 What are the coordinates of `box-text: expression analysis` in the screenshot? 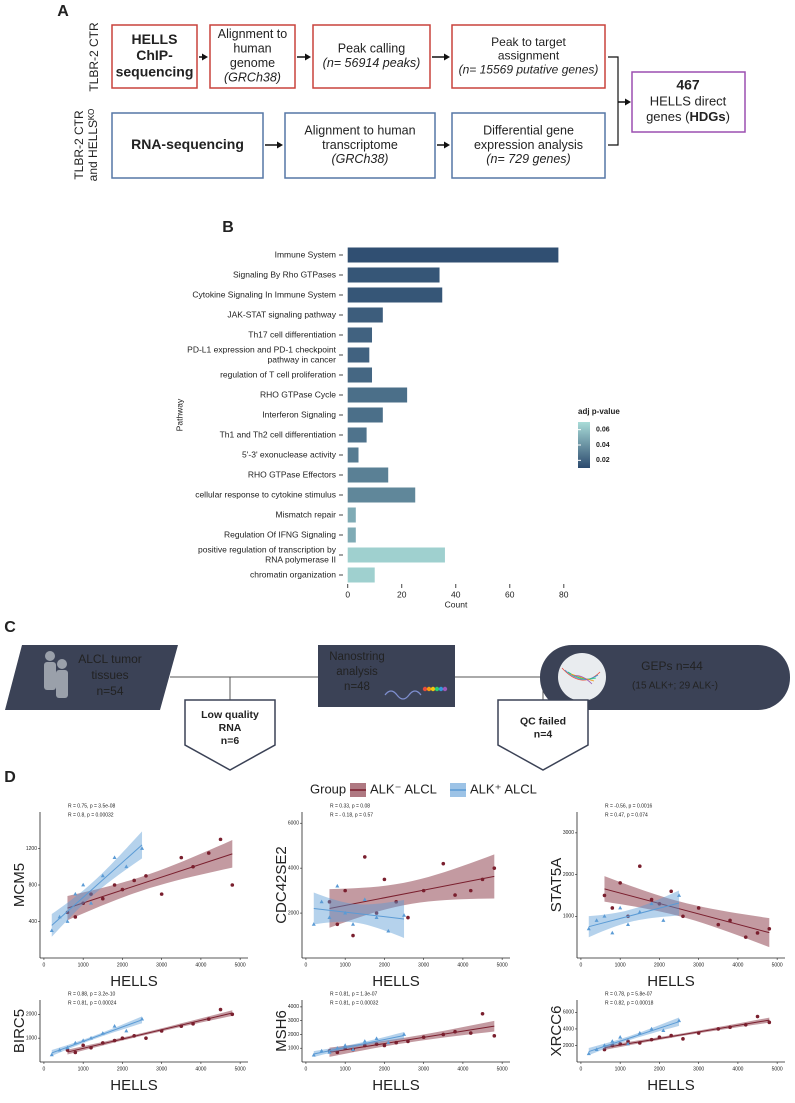 It's located at (528, 145).